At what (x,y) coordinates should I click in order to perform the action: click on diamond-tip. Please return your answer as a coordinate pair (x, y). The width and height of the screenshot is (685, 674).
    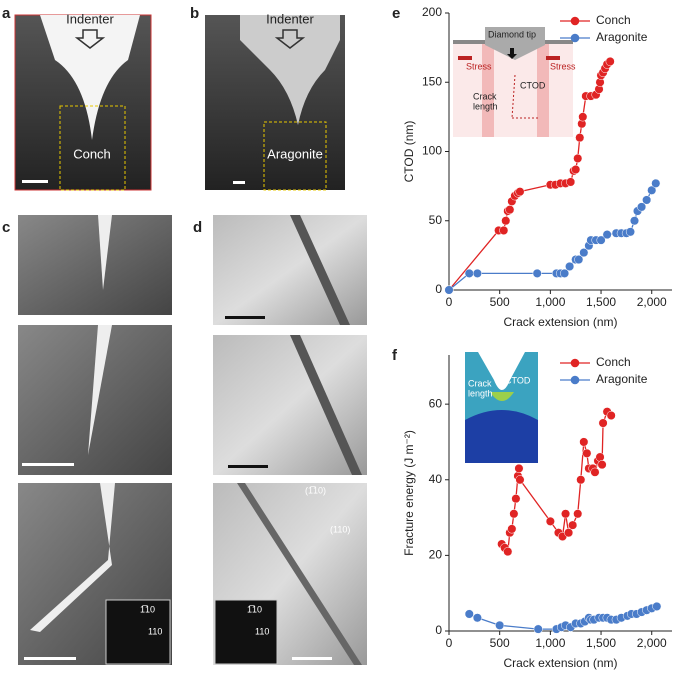
    Looking at the image, I should click on (515, 43).